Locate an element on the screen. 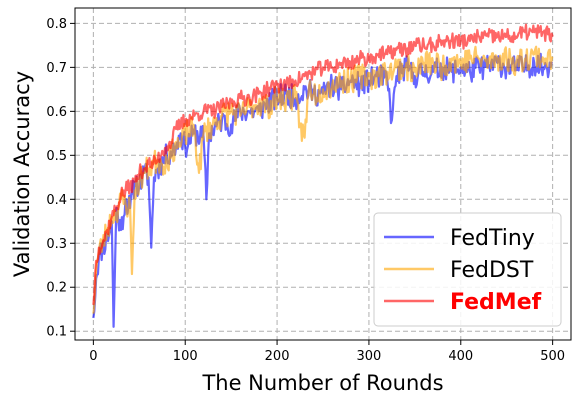  x-axis-title: The Number of Rounds is located at coordinates (322, 383).